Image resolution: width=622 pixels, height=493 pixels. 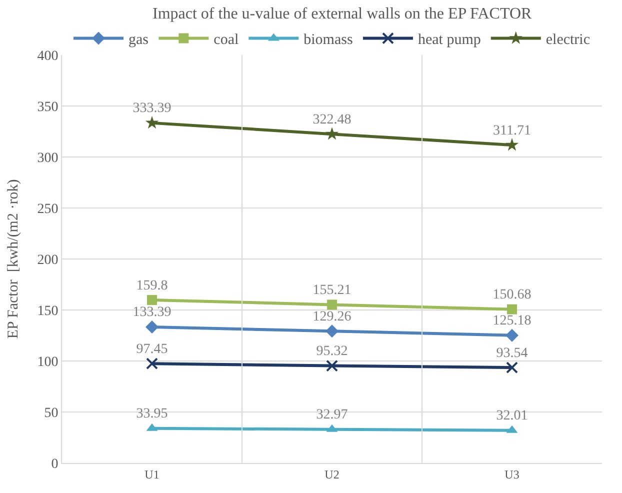 I want to click on data-label: 133.39, so click(x=152, y=312).